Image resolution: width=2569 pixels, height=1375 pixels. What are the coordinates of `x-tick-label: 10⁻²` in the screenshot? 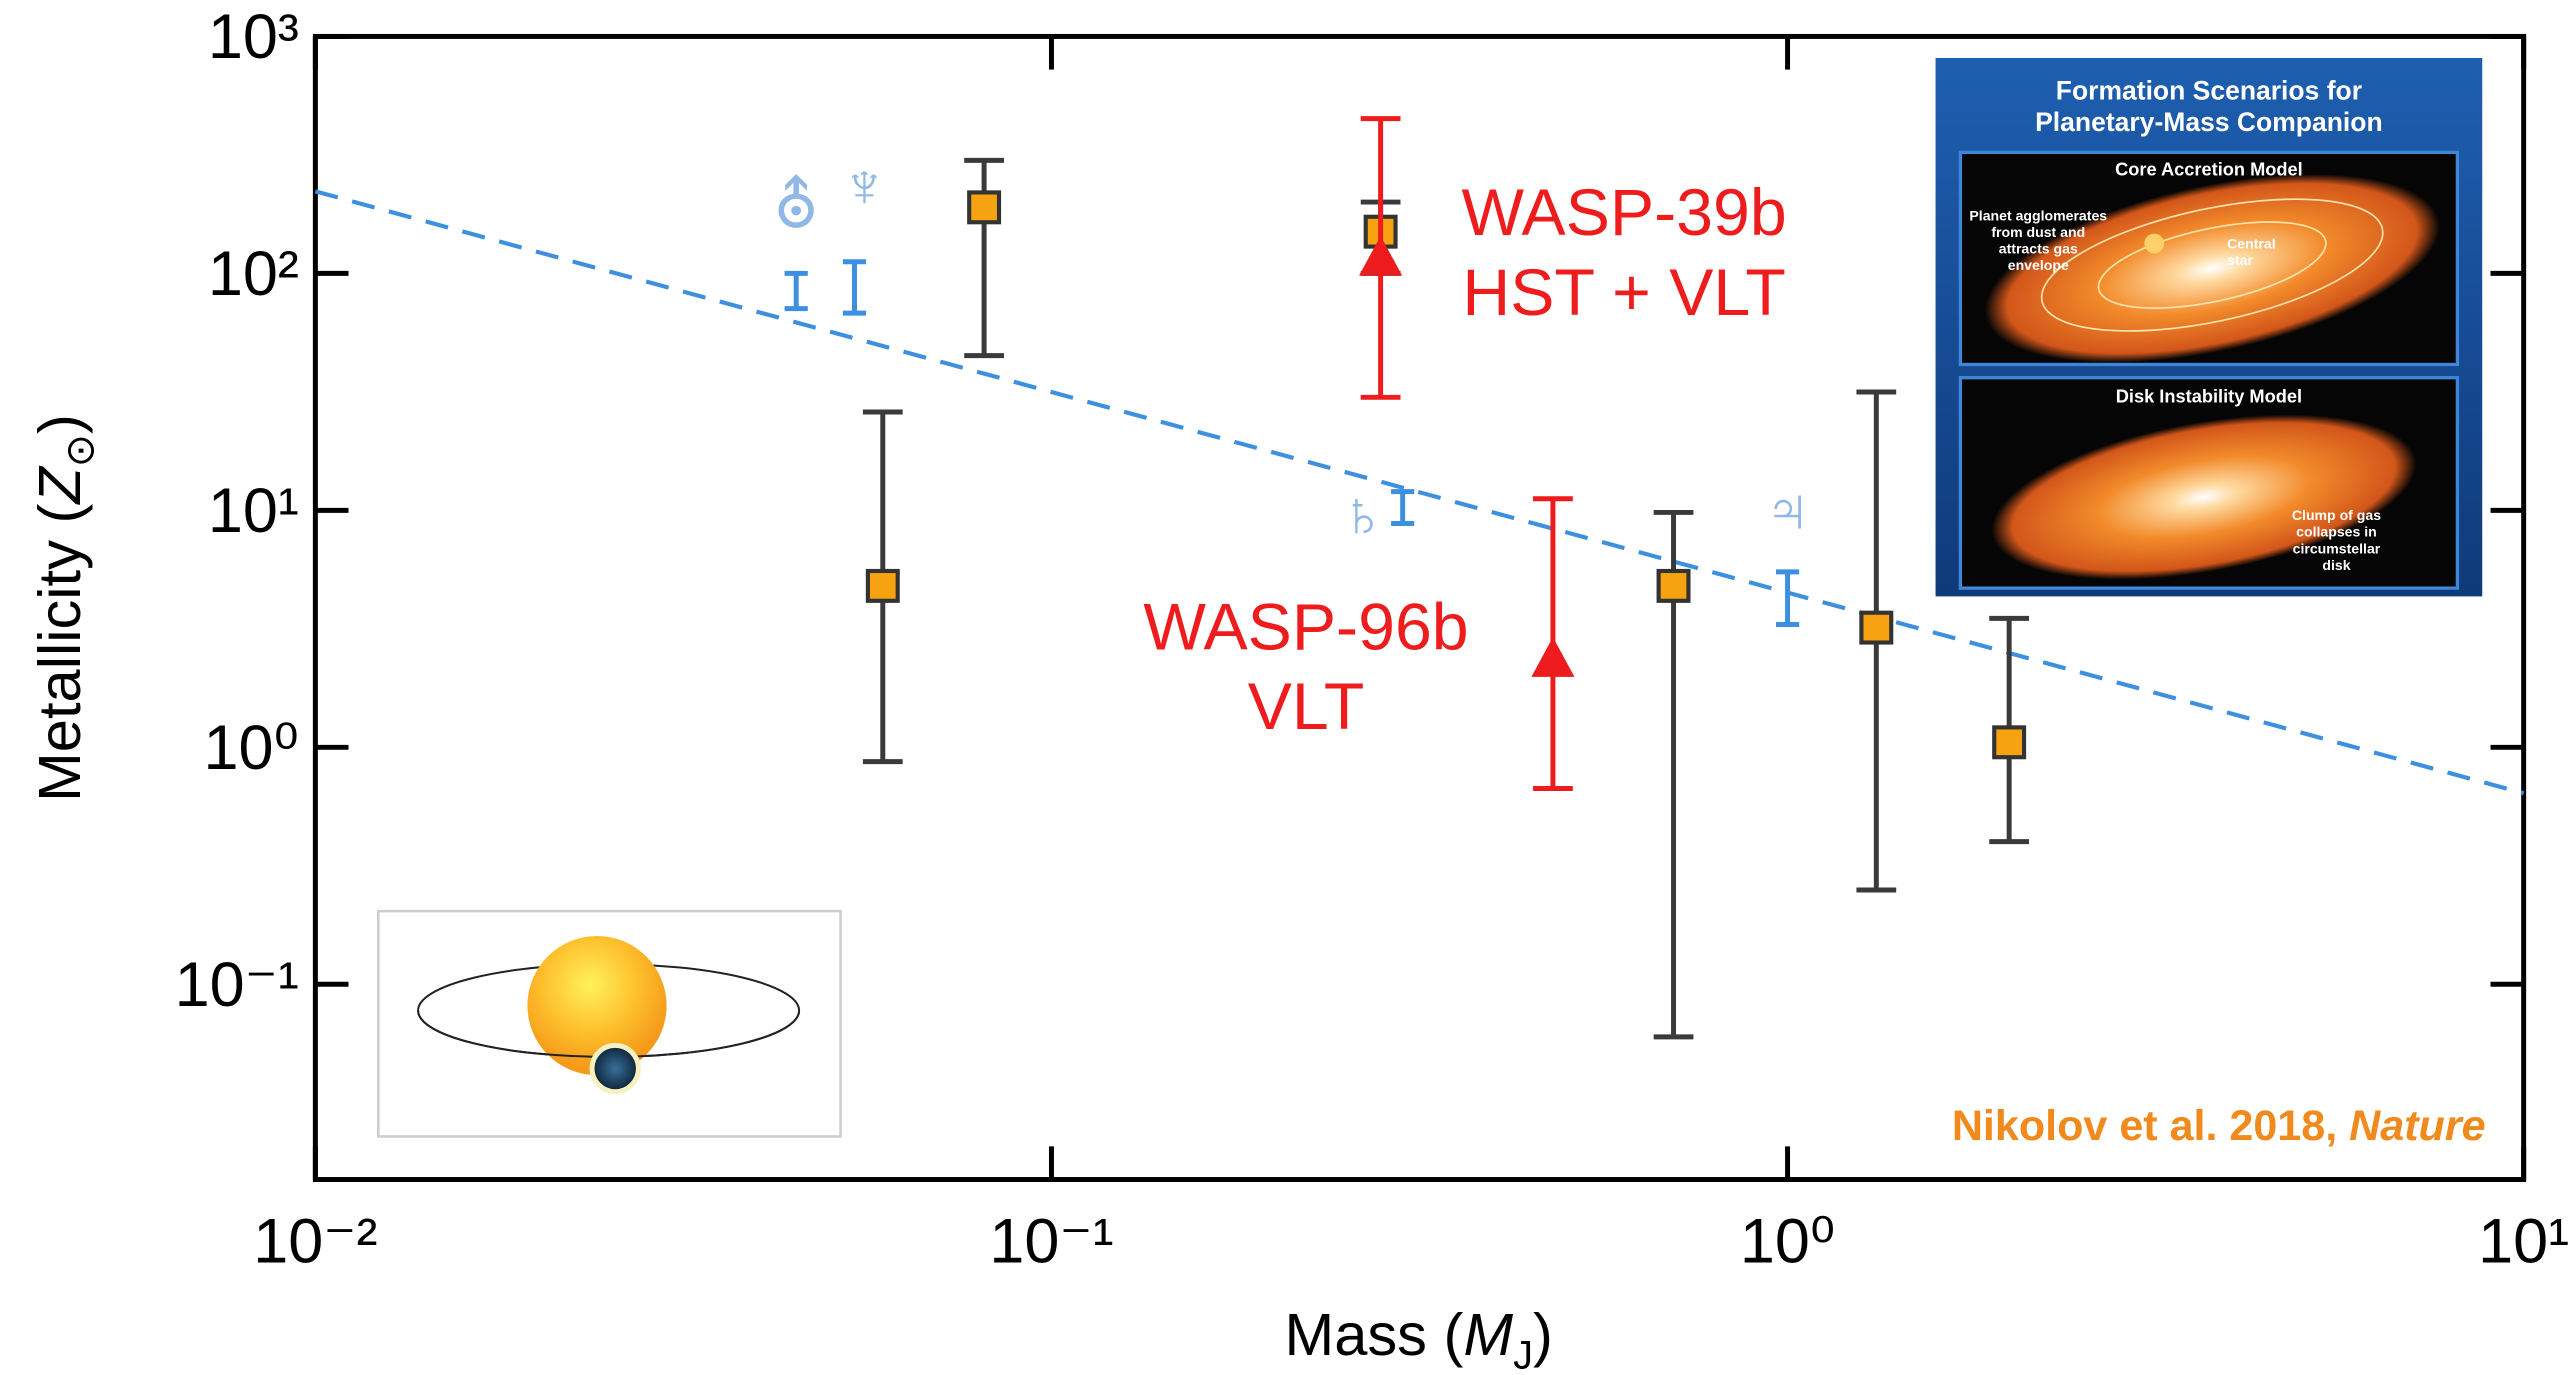 It's located at (315, 1241).